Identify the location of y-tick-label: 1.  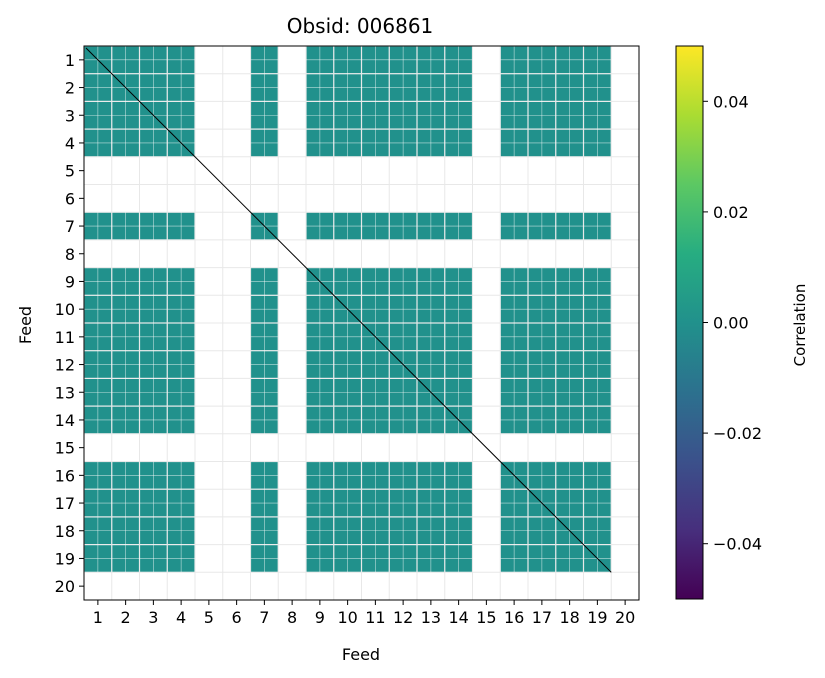
(70, 60).